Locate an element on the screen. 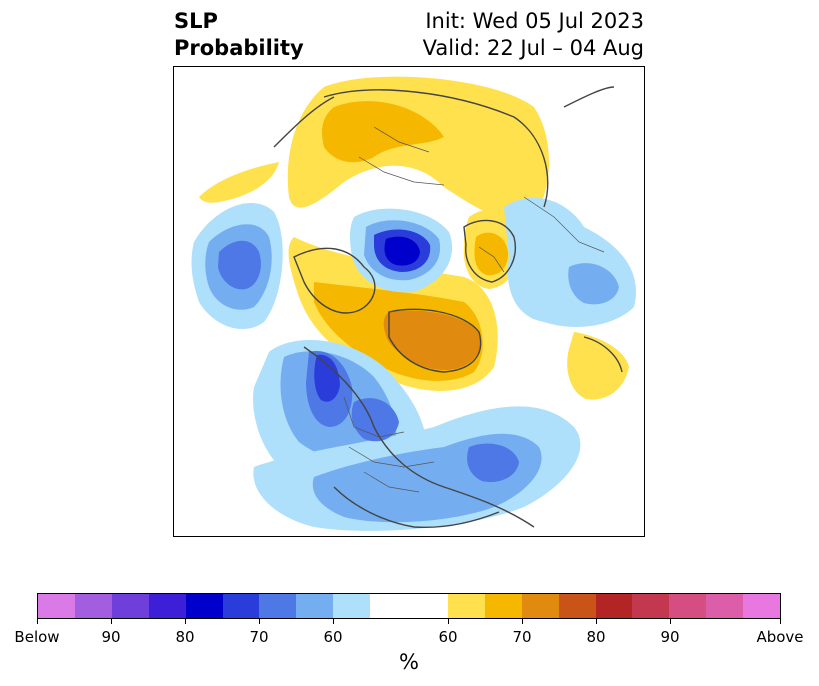  valid-date: Valid: 22 Jul – 04 Aug is located at coordinates (533, 48).